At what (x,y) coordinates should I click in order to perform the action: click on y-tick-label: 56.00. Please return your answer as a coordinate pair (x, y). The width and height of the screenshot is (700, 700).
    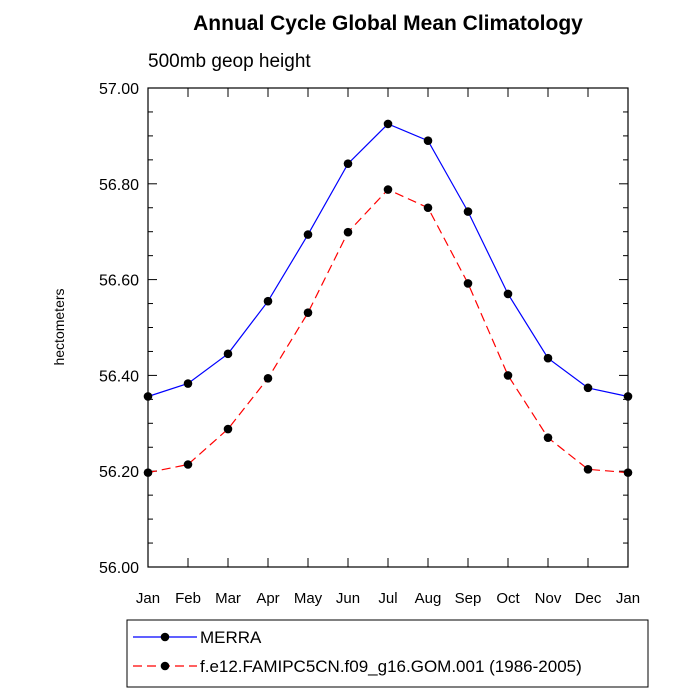
    Looking at the image, I should click on (119, 568).